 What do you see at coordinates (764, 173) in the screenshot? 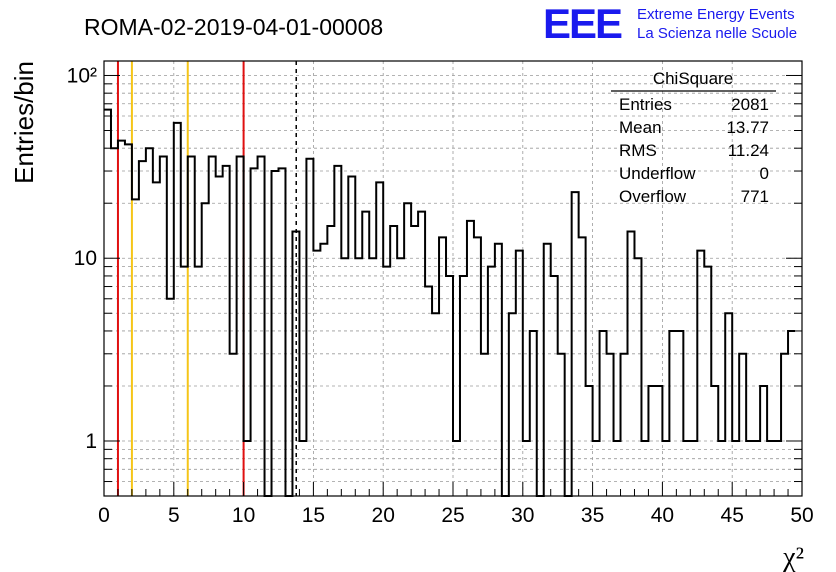
I see `stats-row-value: 0` at bounding box center [764, 173].